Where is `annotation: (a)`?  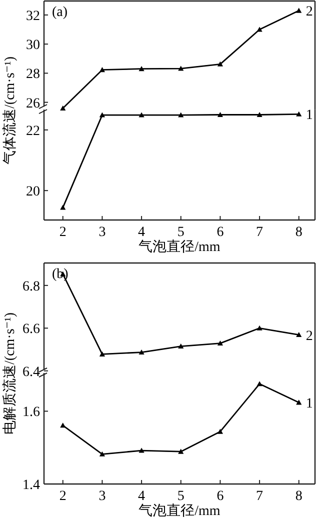 annotation: (a) is located at coordinates (60, 12).